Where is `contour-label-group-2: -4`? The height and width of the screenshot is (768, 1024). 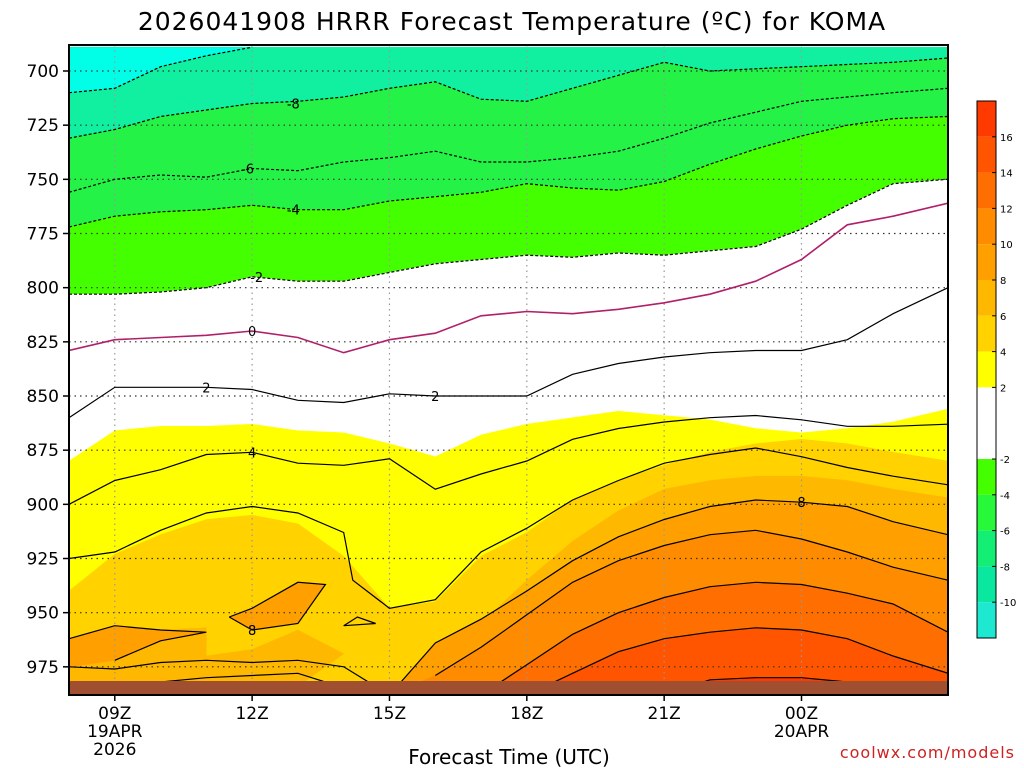
contour-label-group-2: -4 is located at coordinates (293, 211).